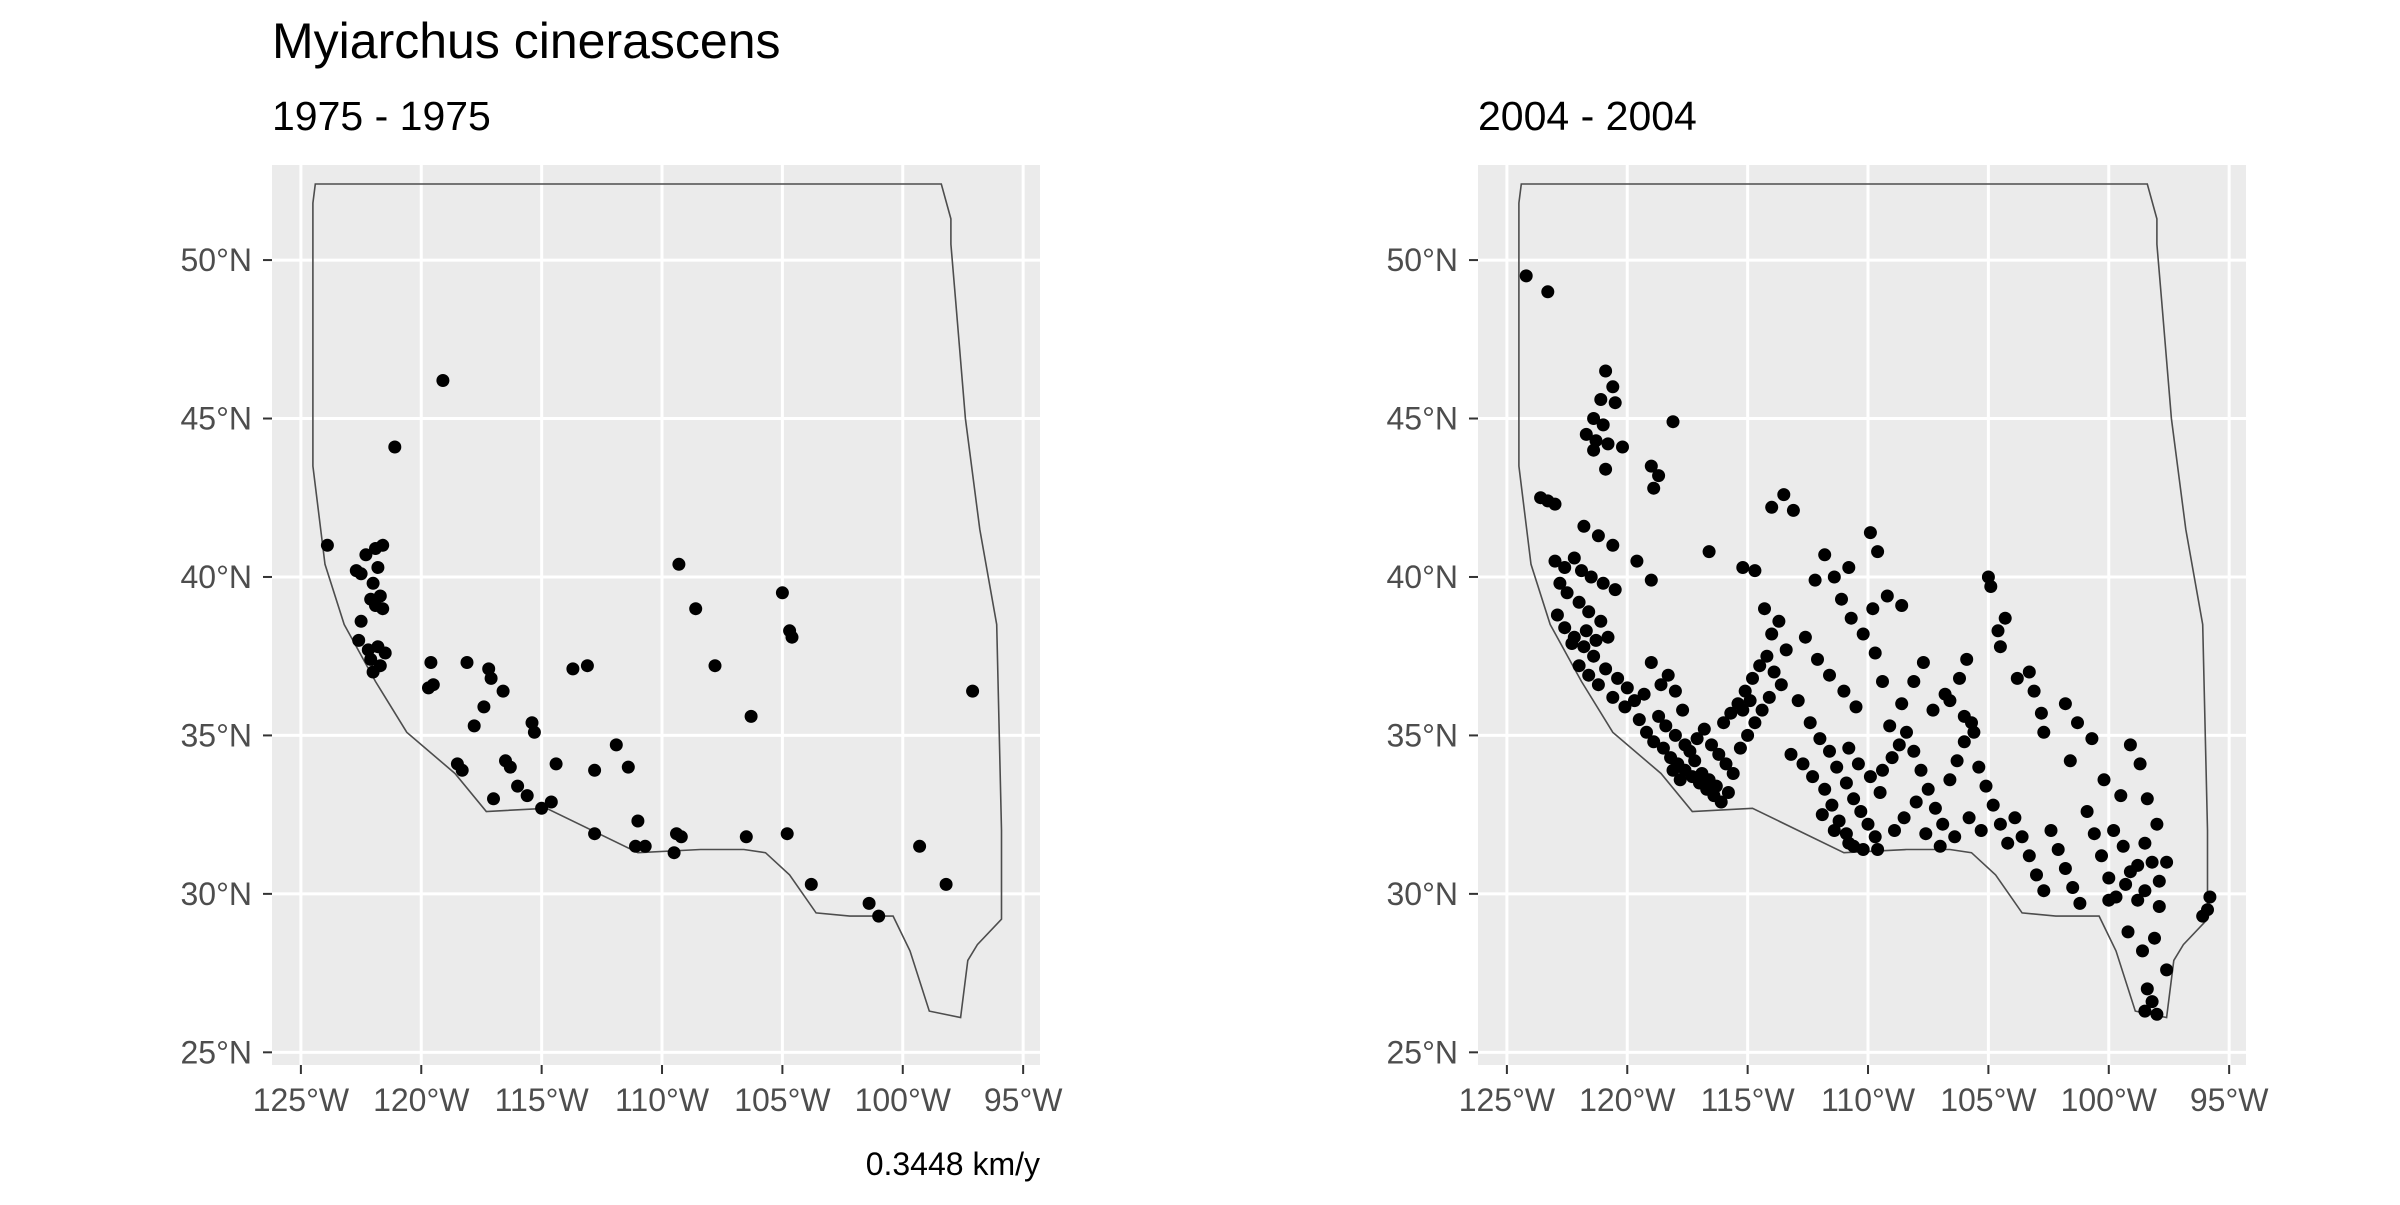  Describe the element at coordinates (1423, 735) in the screenshot. I see `y-tick-label: 35°N` at that location.